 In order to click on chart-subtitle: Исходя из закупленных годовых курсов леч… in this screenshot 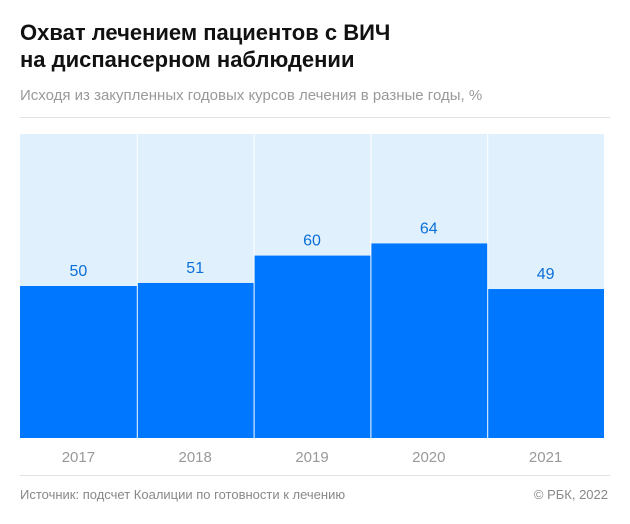, I will do `click(251, 95)`.